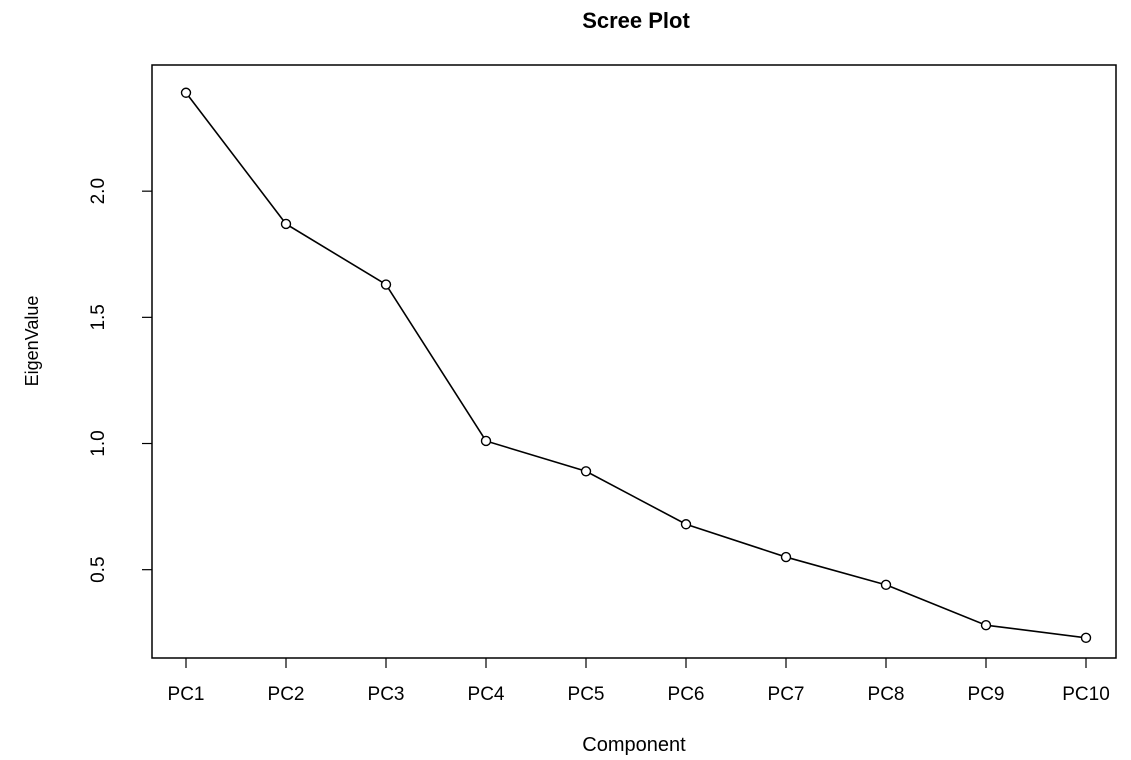  I want to click on chart-title: Scree Plot, so click(636, 20).